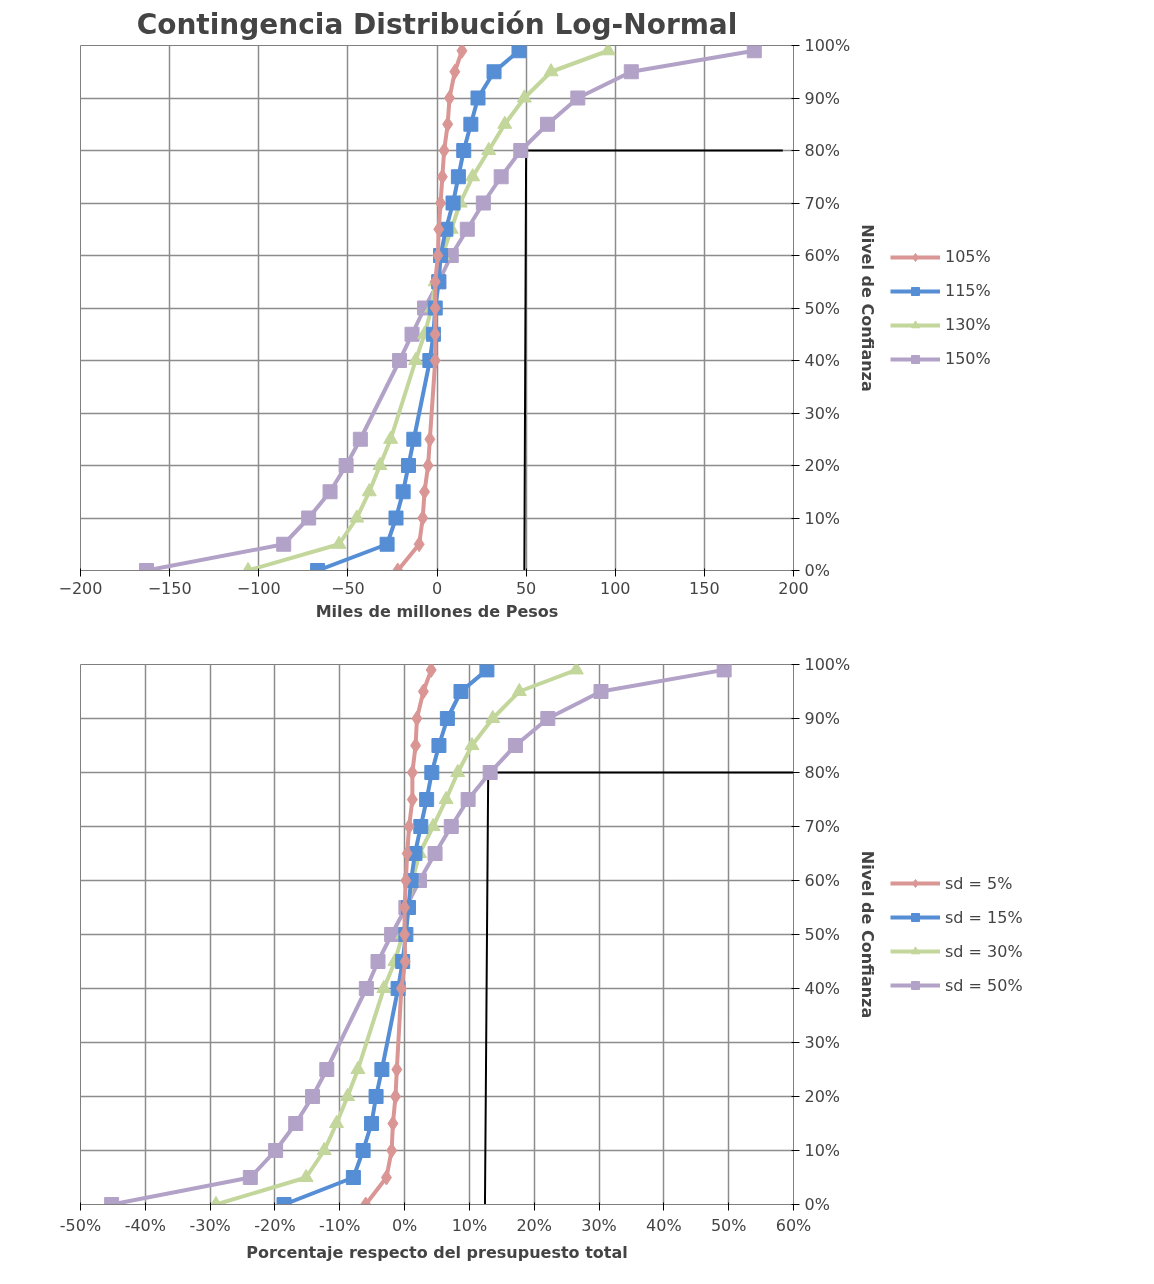 Image resolution: width=1154 pixels, height=1284 pixels. Describe the element at coordinates (275, 1225) in the screenshot. I see `x-tick-label: -20%` at that location.